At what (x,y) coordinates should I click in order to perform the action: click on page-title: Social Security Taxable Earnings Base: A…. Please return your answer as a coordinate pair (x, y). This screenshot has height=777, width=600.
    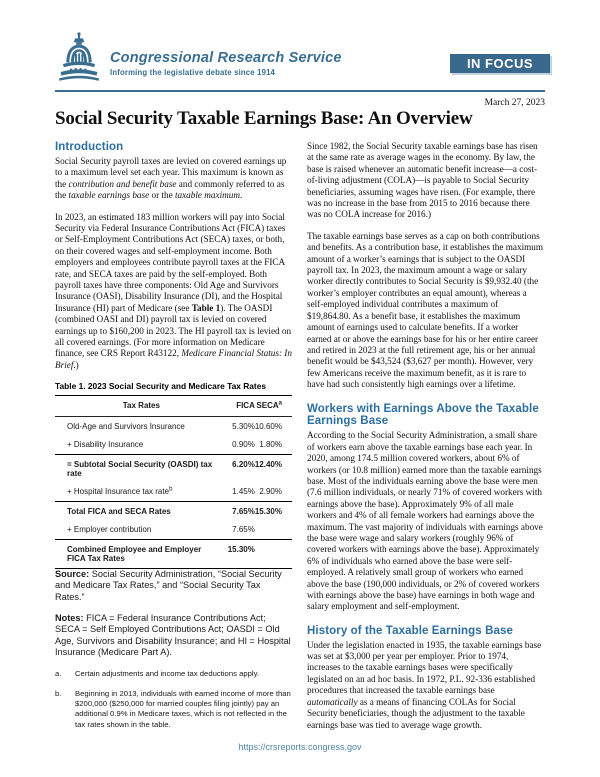
    Looking at the image, I should click on (264, 118).